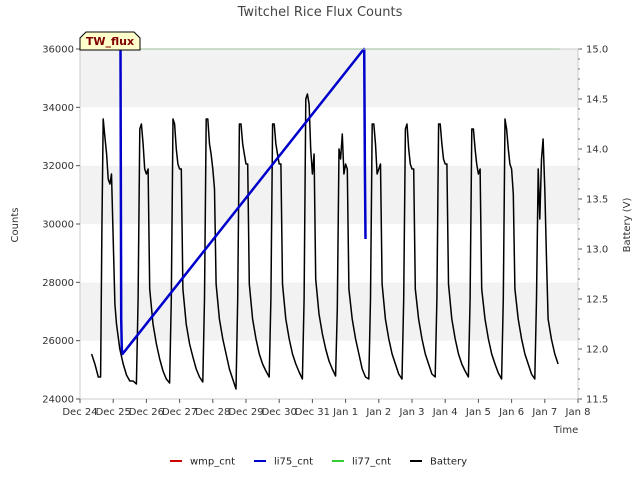 Image resolution: width=640 pixels, height=480 pixels. I want to click on x-tick-label: Dec 24, so click(79, 412).